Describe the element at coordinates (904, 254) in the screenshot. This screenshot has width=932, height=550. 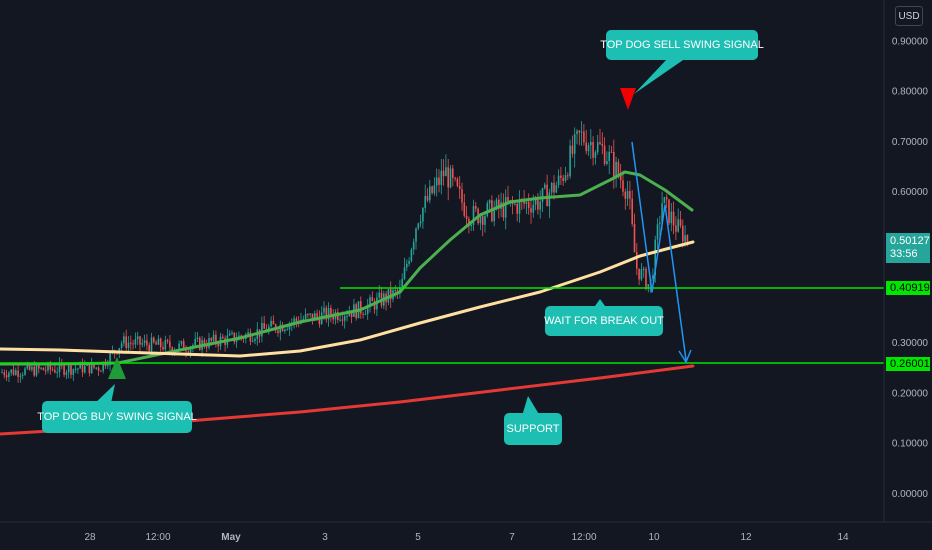
I see `countdown-timer: 33:56` at that location.